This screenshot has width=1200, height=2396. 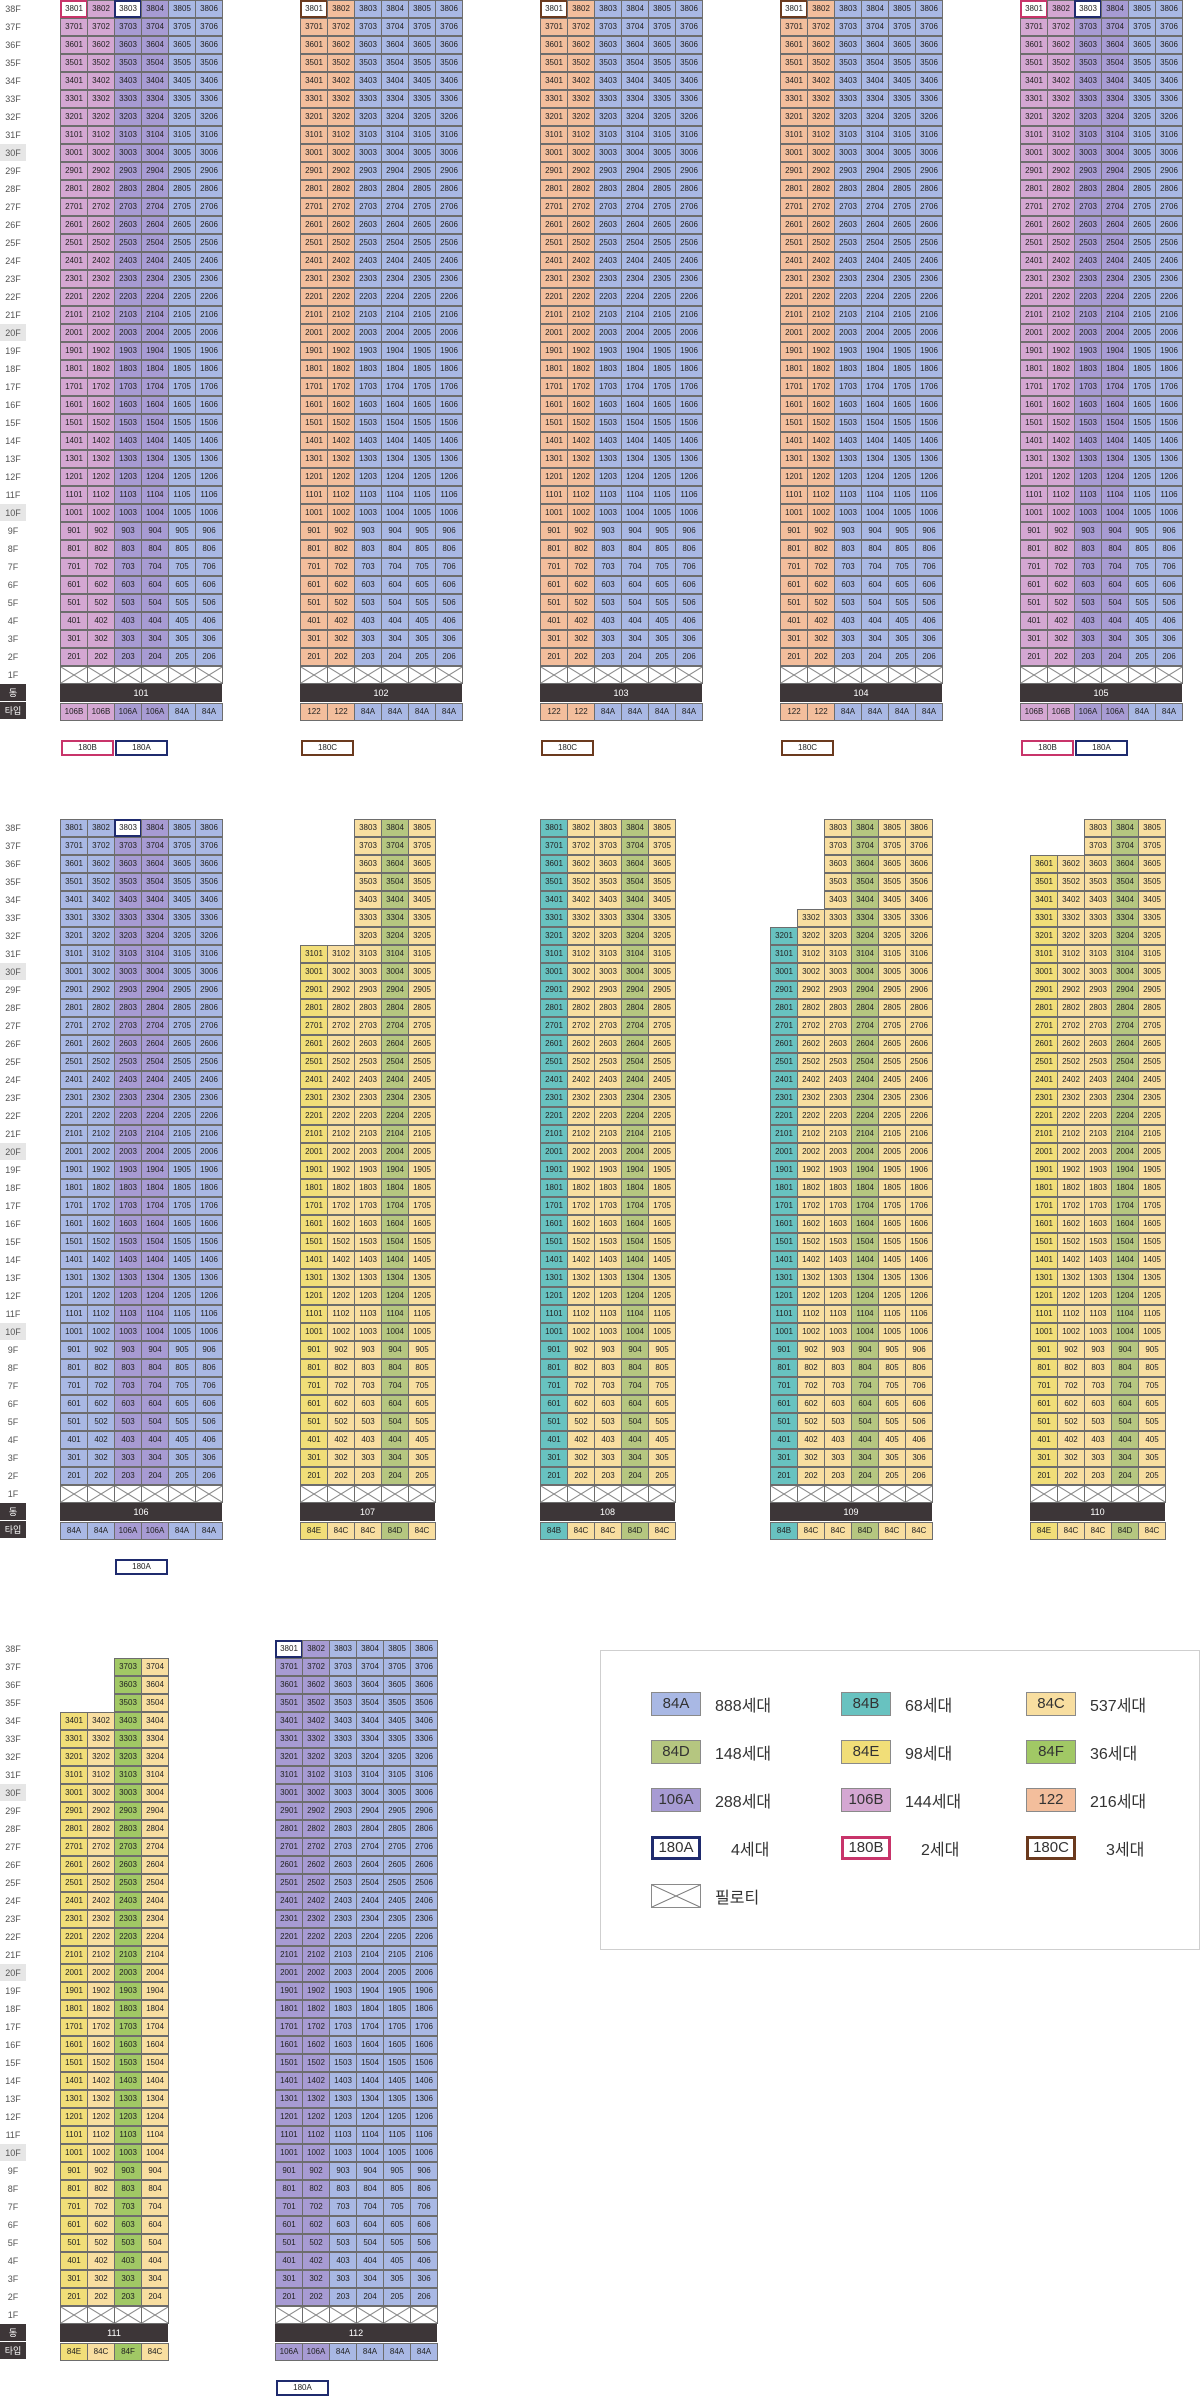 What do you see at coordinates (581, 1350) in the screenshot?
I see `unit-cell: 902` at bounding box center [581, 1350].